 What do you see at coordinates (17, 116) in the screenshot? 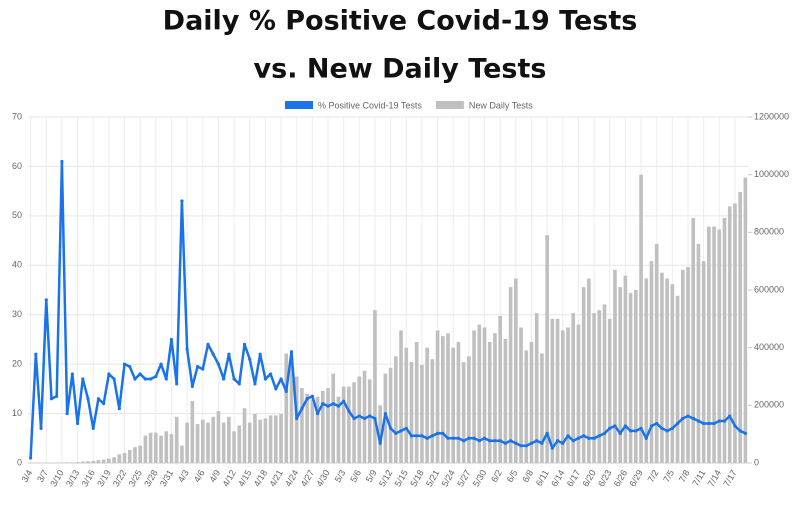
I see `y-tick-label: 70` at bounding box center [17, 116].